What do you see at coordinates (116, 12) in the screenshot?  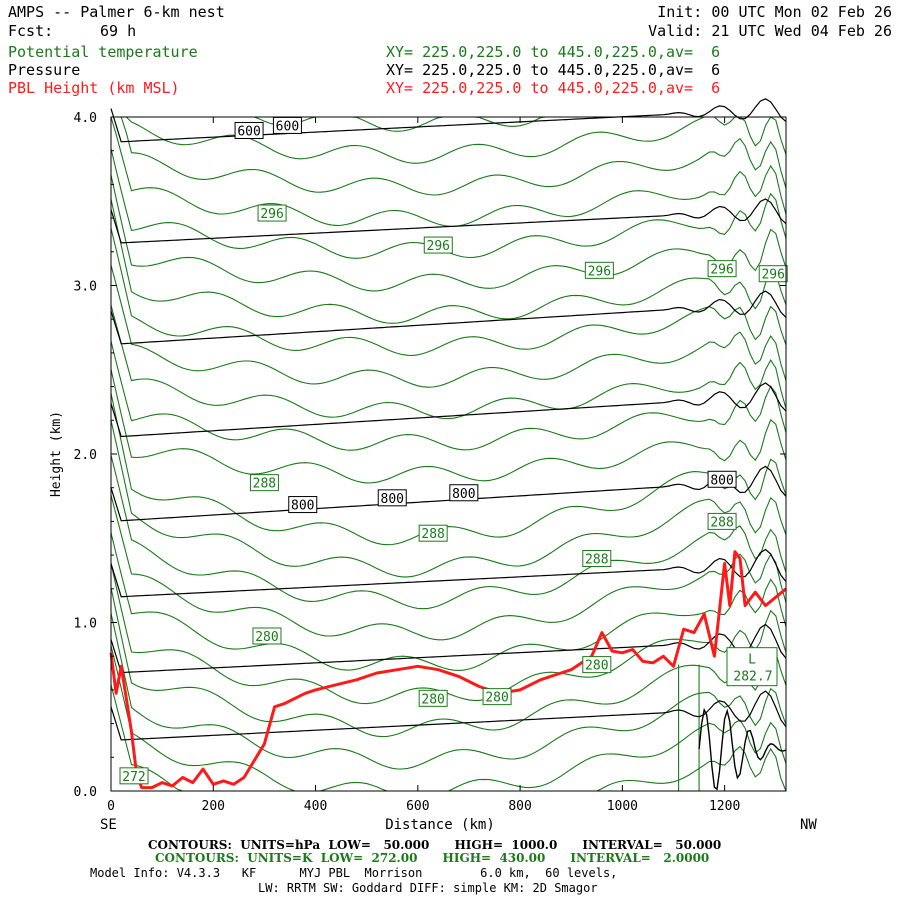 I see `chart-title: AMPS -- Palmer 6-km nest` at bounding box center [116, 12].